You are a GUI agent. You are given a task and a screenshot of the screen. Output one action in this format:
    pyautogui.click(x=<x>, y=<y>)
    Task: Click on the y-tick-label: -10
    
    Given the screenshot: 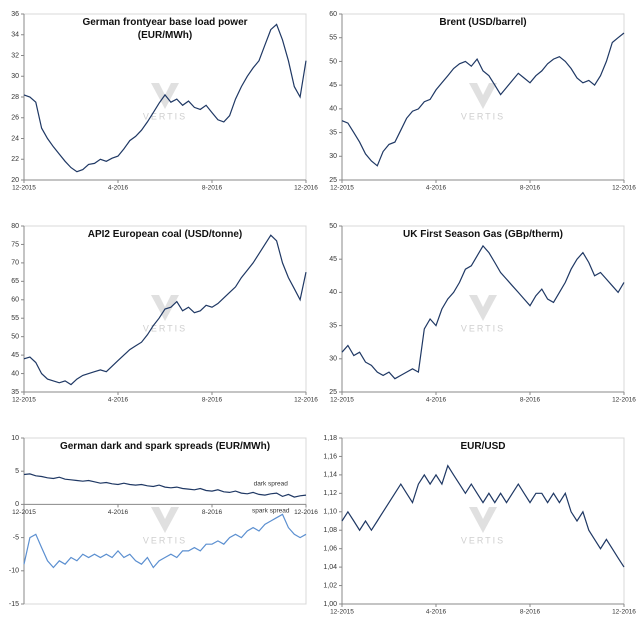 What is the action you would take?
    pyautogui.click(x=14, y=571)
    